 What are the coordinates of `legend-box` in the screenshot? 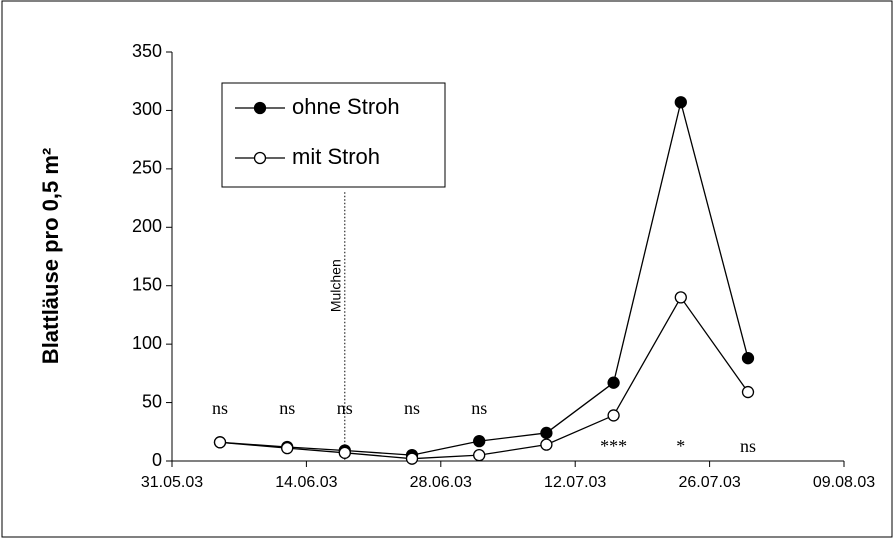 It's located at (333, 135).